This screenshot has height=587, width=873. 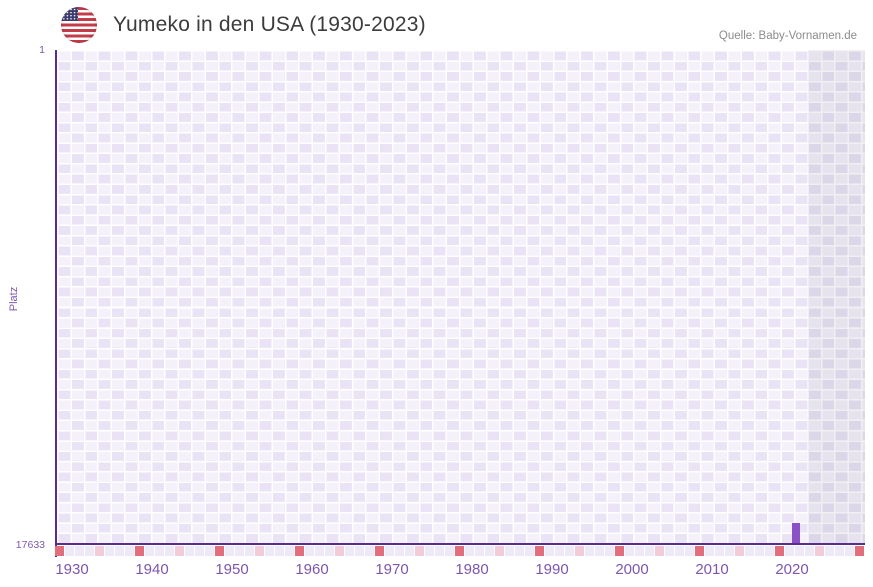 What do you see at coordinates (232, 569) in the screenshot?
I see `x-tick-label: 1950` at bounding box center [232, 569].